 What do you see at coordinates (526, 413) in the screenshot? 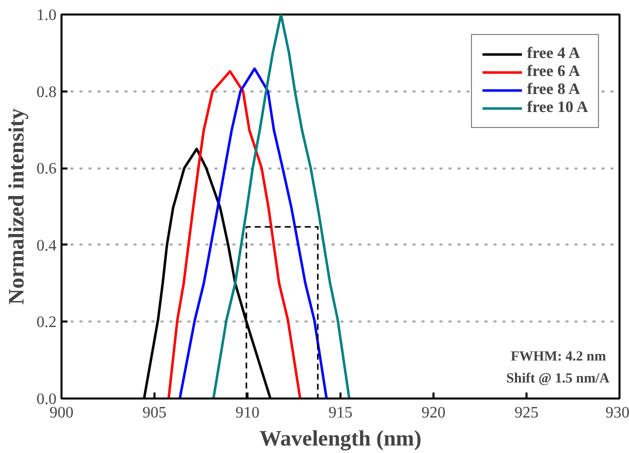
I see `x-tick-label: 925` at bounding box center [526, 413].